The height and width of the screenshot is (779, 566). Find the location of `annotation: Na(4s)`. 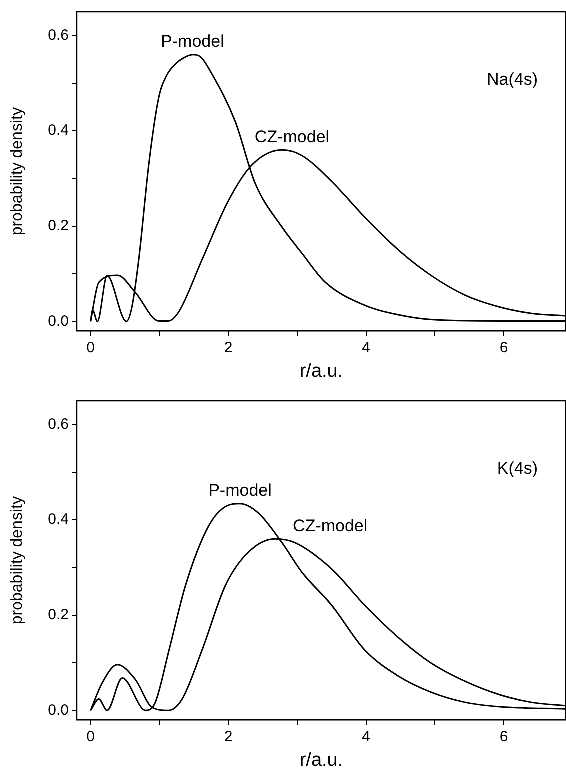

annotation: Na(4s) is located at coordinates (512, 80).